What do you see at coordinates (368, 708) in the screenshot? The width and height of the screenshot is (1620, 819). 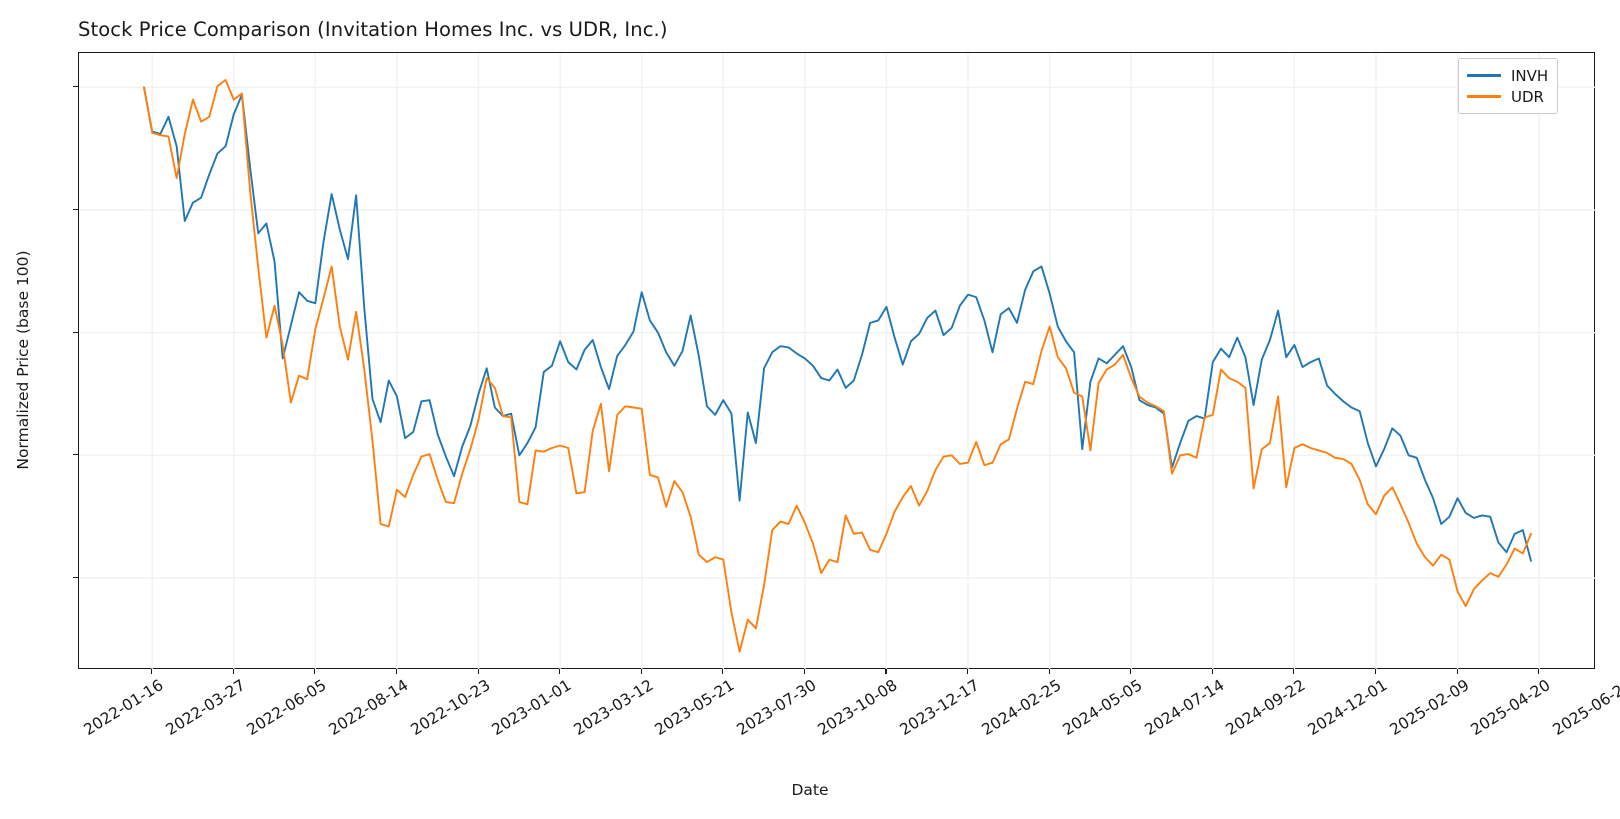 I see `x-tick-label: 2022-08-14` at bounding box center [368, 708].